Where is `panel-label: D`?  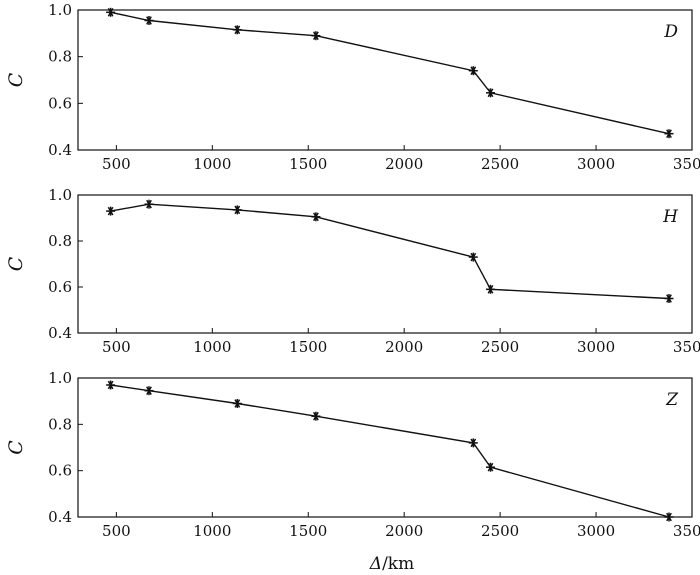
panel-label: D is located at coordinates (670, 32).